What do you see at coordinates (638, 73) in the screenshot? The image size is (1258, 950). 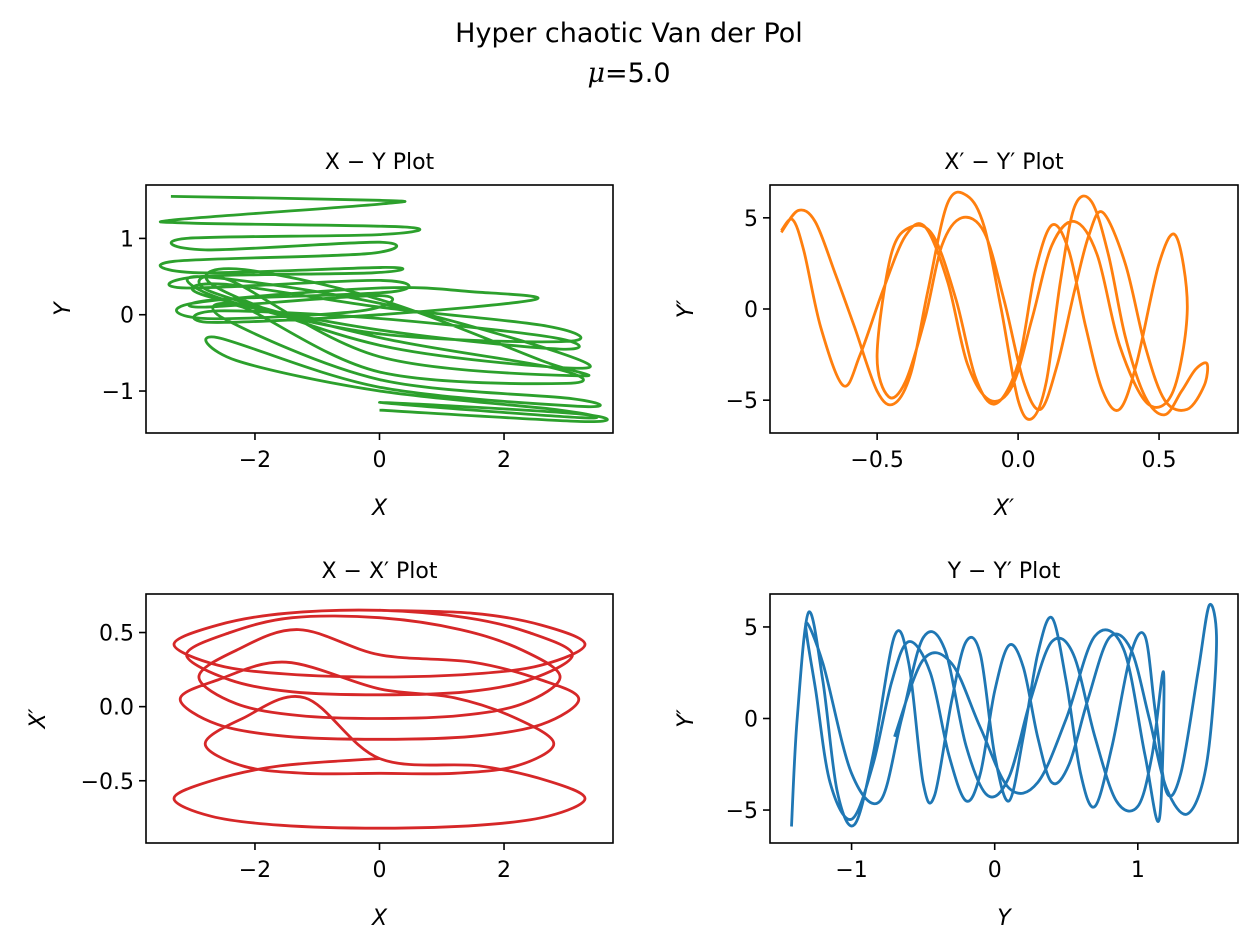 I see `mu-value: =5.0` at bounding box center [638, 73].